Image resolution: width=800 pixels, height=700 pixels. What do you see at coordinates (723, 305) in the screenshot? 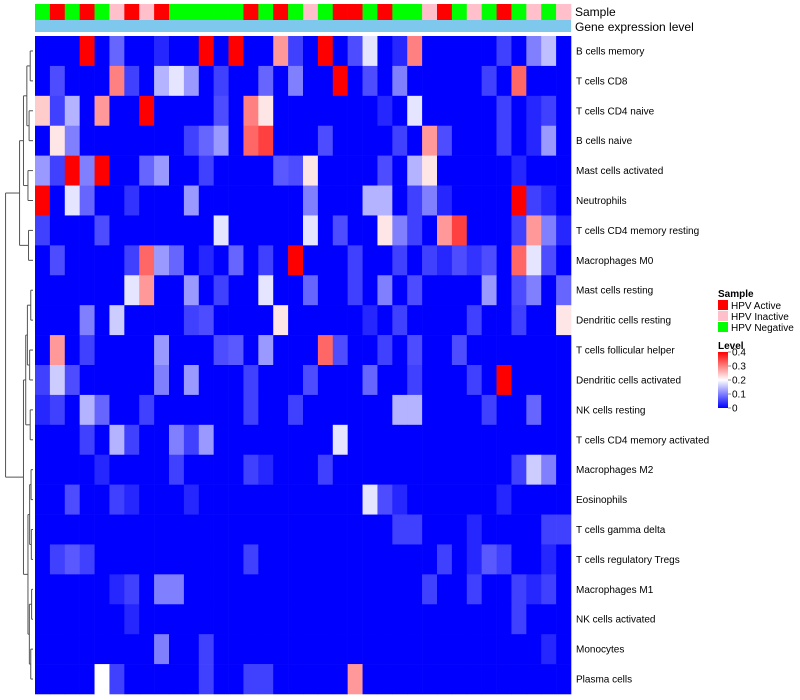
I see `legend-sample-swatch` at bounding box center [723, 305].